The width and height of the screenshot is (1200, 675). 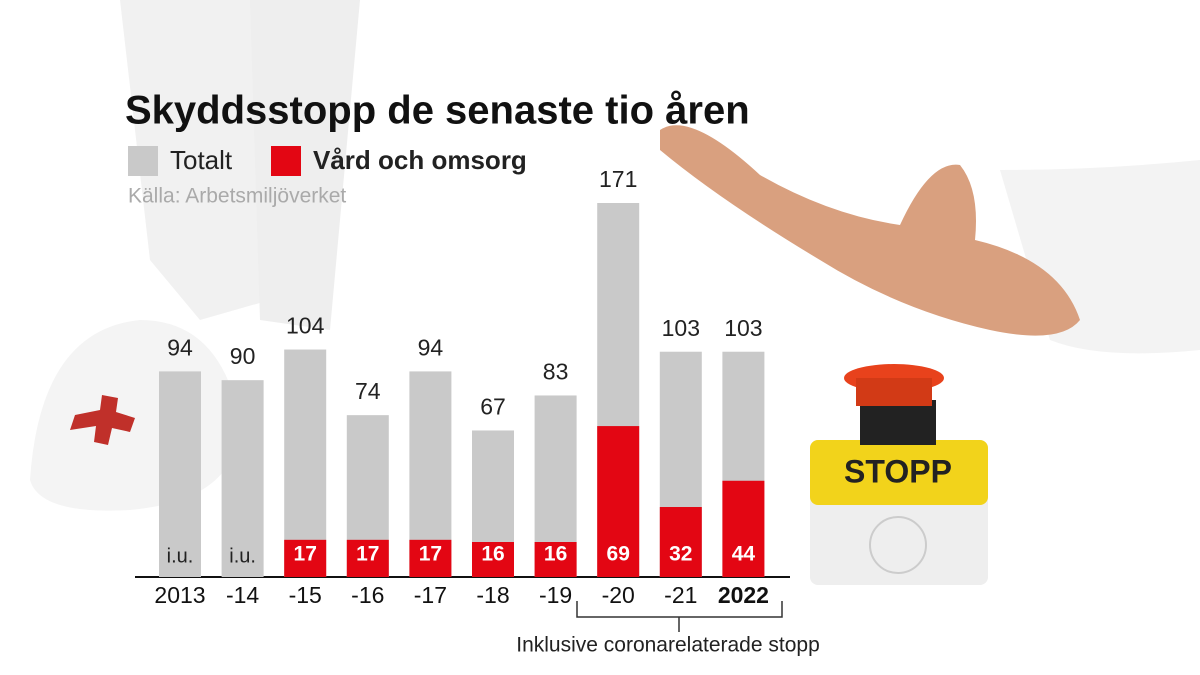 I want to click on value-label: 67, so click(x=493, y=407).